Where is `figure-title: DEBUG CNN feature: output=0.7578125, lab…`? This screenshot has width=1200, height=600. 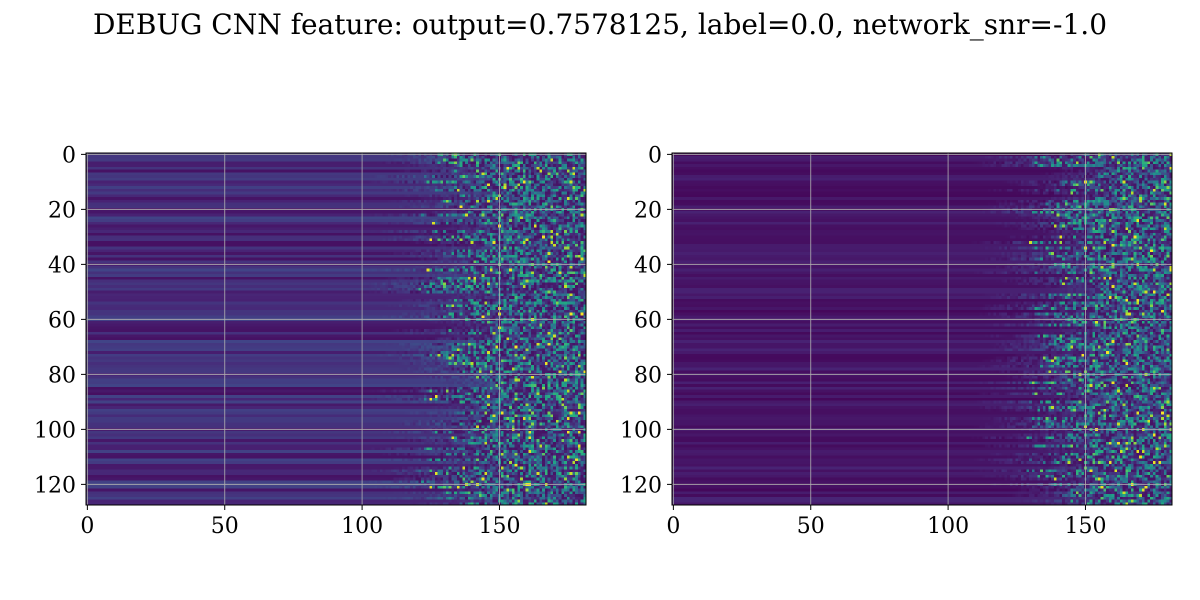 figure-title: DEBUG CNN feature: output=0.7578125, lab… is located at coordinates (600, 24).